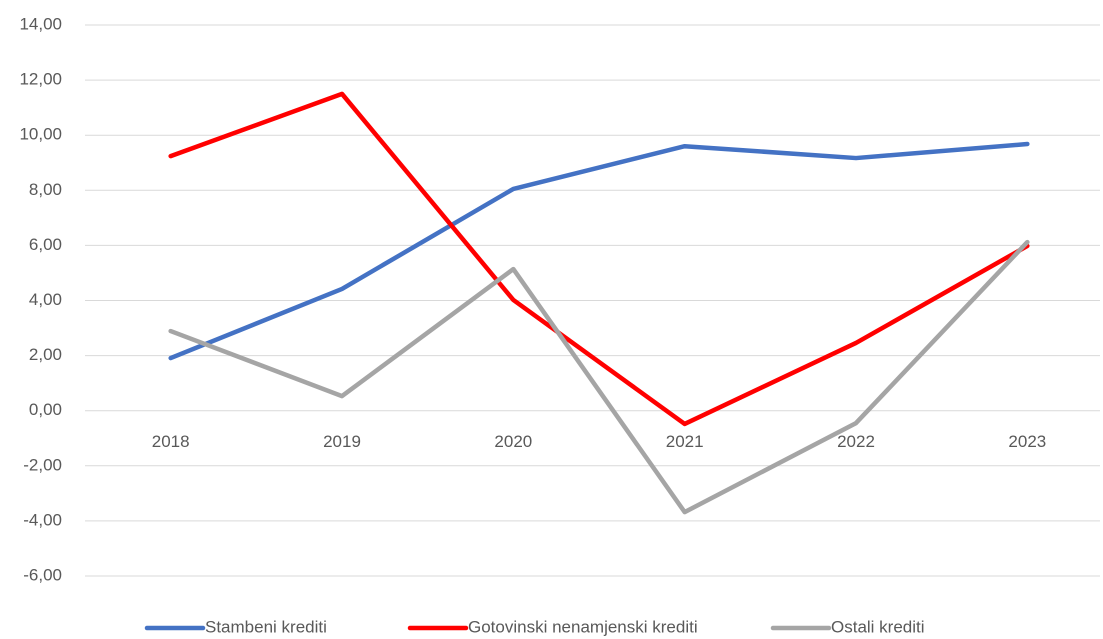  What do you see at coordinates (45, 299) in the screenshot?
I see `y-tick-label: 4,00` at bounding box center [45, 299].